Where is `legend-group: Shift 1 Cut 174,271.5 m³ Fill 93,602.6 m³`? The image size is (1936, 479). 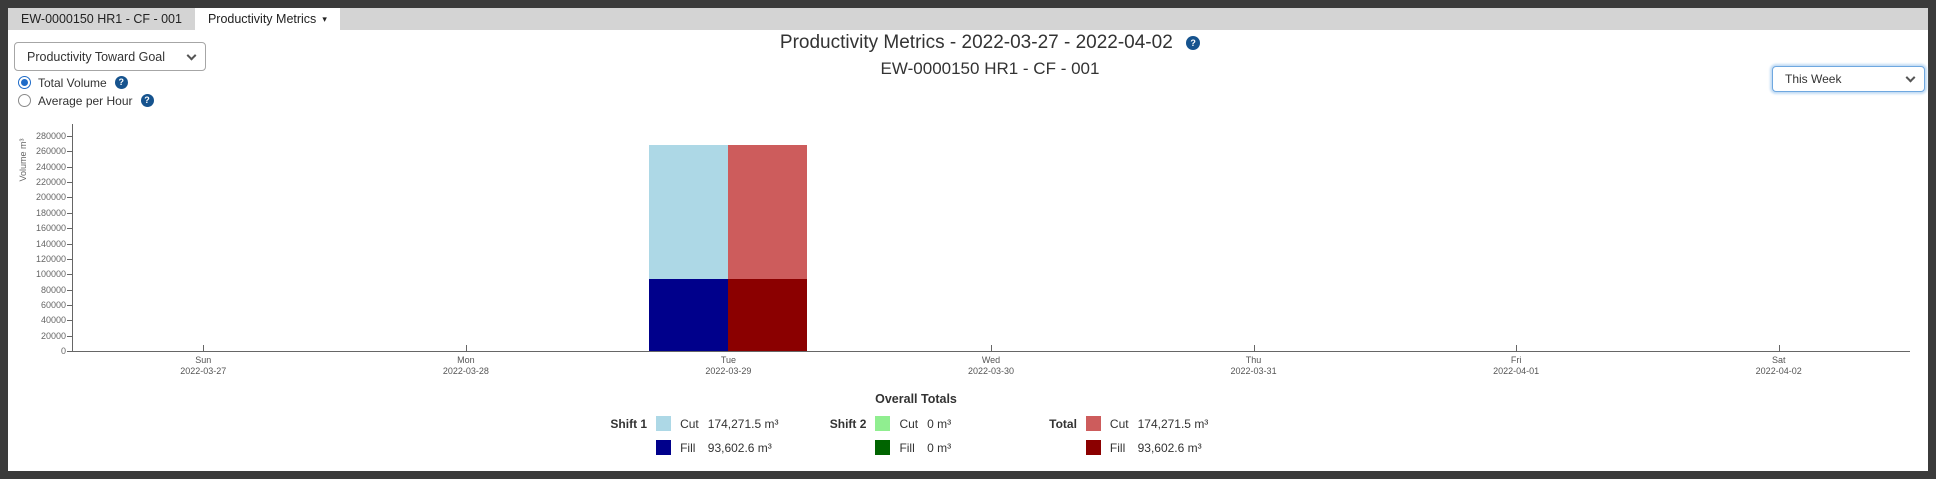
legend-group: Shift 1 Cut 174,271.5 m³ Fill 93,602.6 m³ is located at coordinates (700, 435).